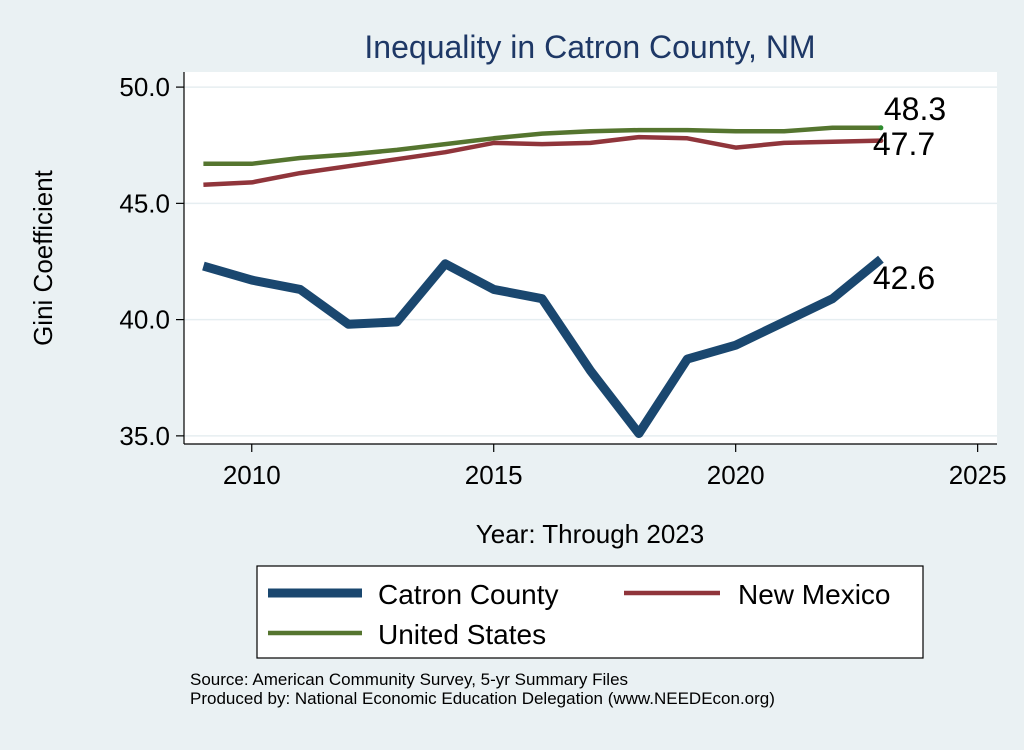 This screenshot has width=1024, height=750. Describe the element at coordinates (590, 534) in the screenshot. I see `x-axis-title: Year: Through 2023` at that location.